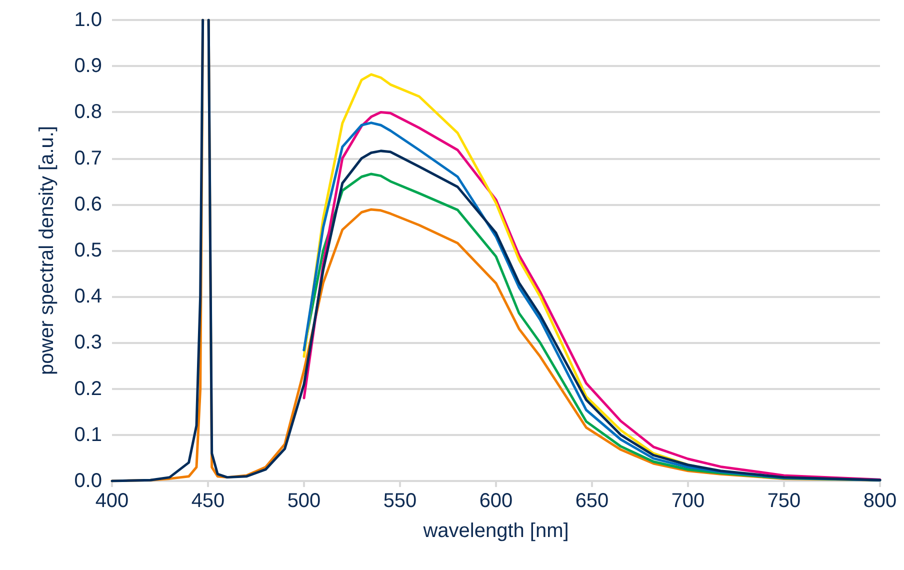 This screenshot has height=570, width=904. What do you see at coordinates (88, 251) in the screenshot?
I see `y-tick-label: 0.5` at bounding box center [88, 251].